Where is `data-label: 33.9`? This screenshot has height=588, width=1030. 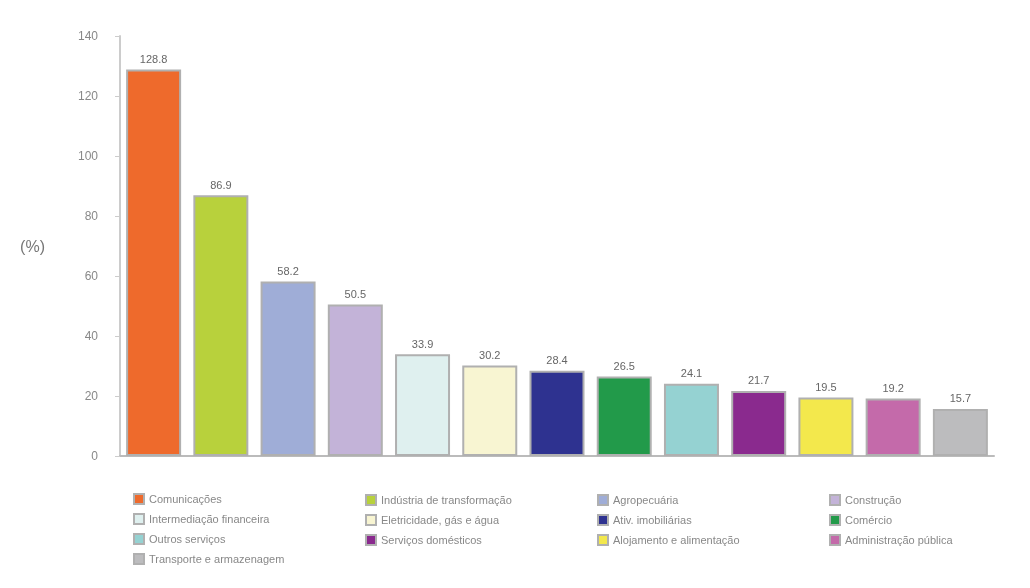
data-label: 33.9 is located at coordinates (422, 343).